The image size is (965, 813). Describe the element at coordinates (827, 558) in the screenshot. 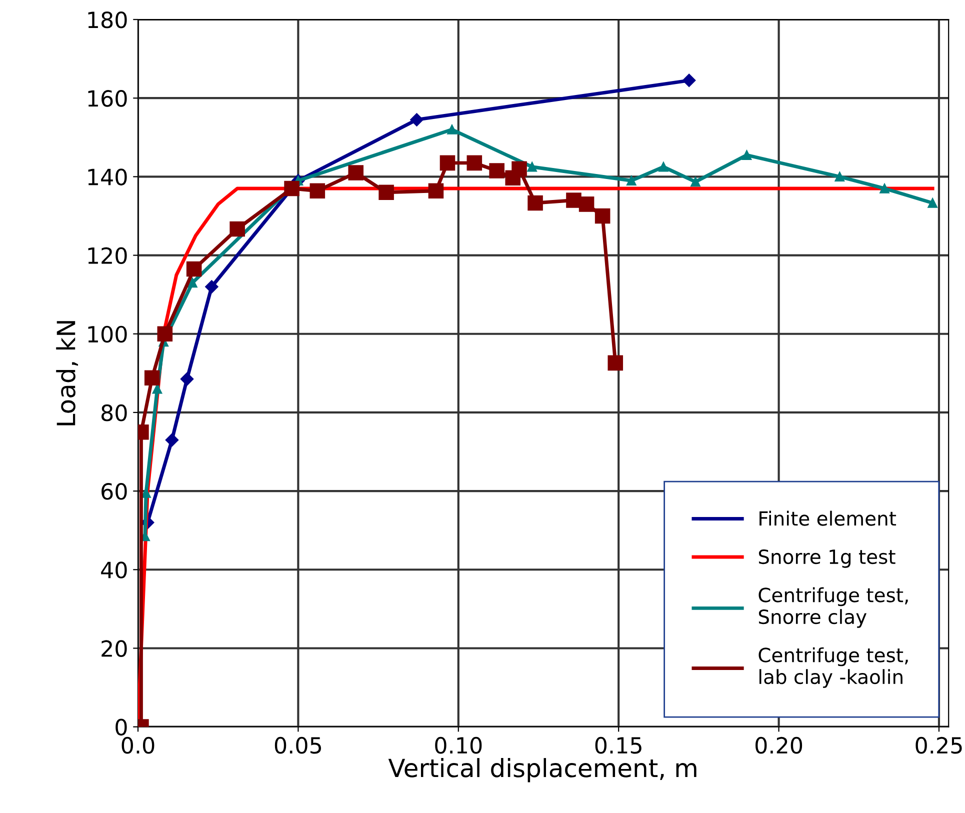

I see `legend-label: Snorre 1g test` at that location.